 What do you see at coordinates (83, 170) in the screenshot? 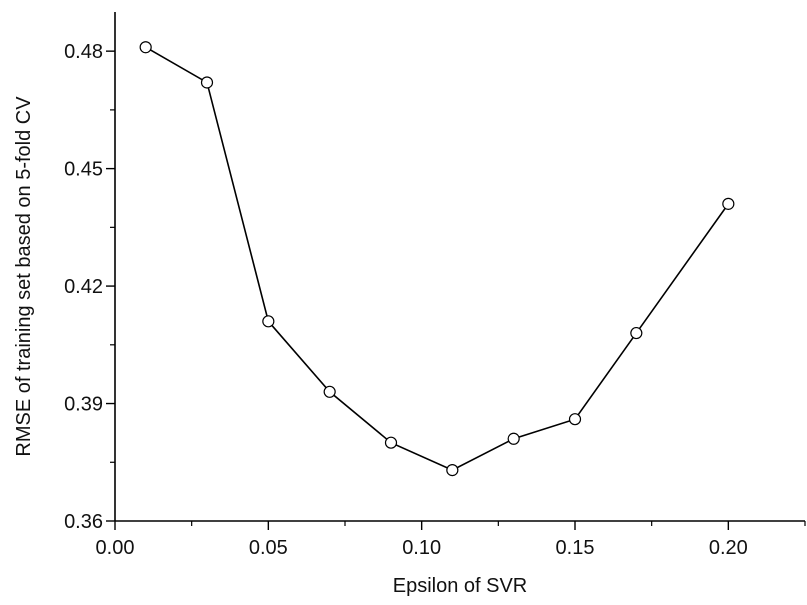
I see `y-tick-label-3: 0.45` at bounding box center [83, 170].